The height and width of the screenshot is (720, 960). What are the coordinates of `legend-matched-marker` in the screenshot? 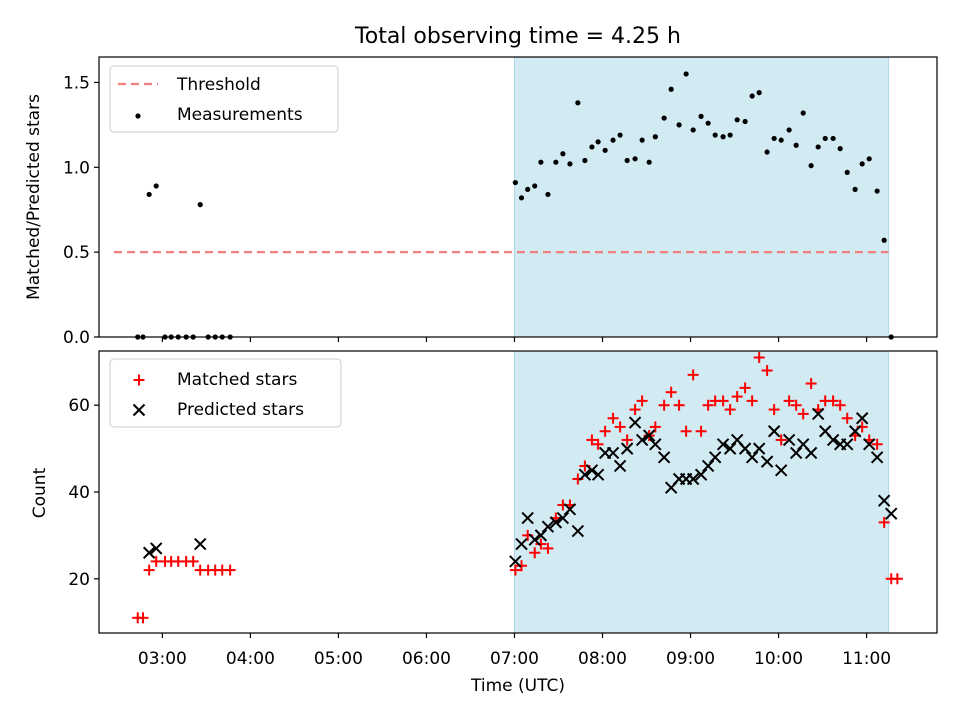 It's located at (139, 380).